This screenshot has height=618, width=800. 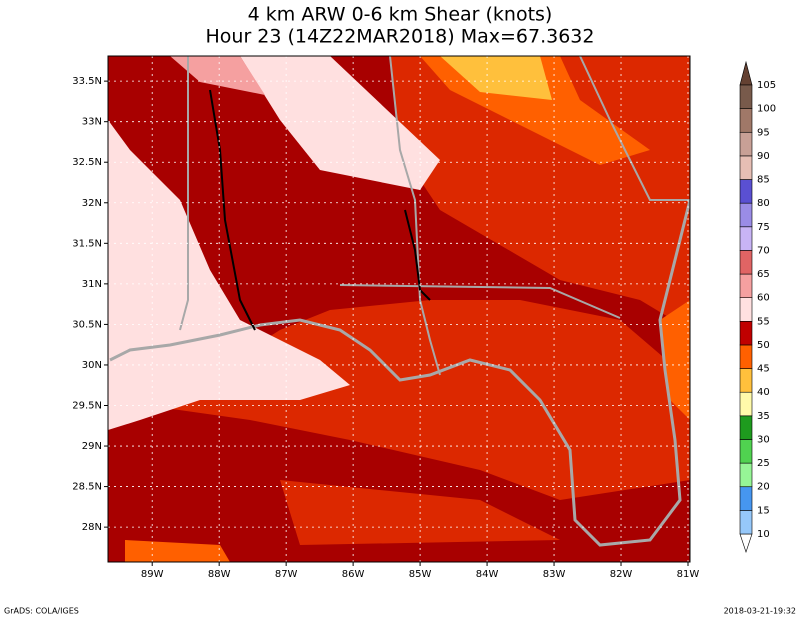 What do you see at coordinates (763, 510) in the screenshot?
I see `colorbar-label: 15` at bounding box center [763, 510].